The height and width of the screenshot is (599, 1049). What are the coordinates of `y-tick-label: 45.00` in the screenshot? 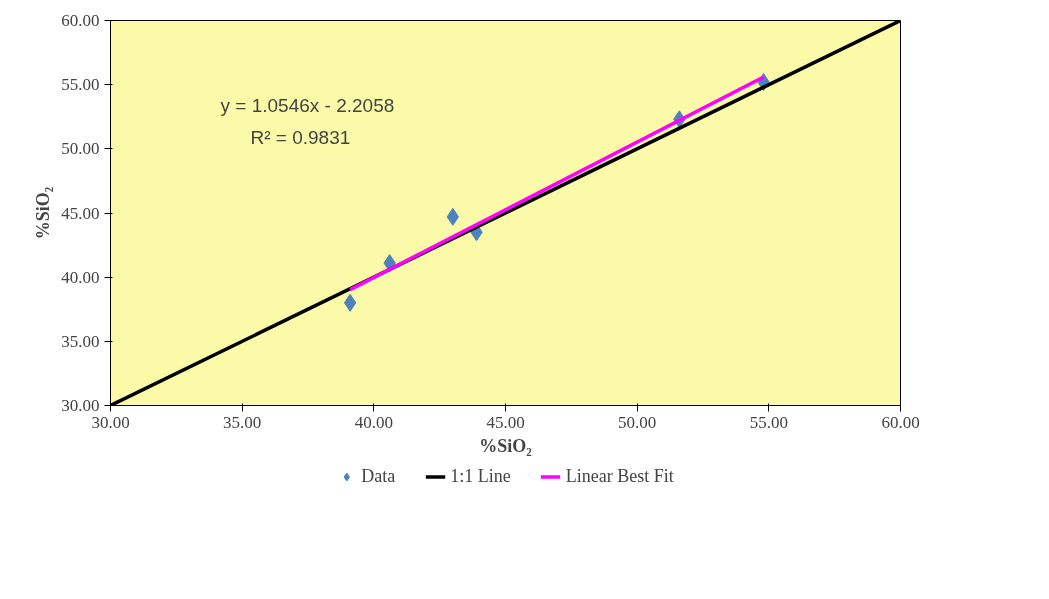 It's located at (80, 213).